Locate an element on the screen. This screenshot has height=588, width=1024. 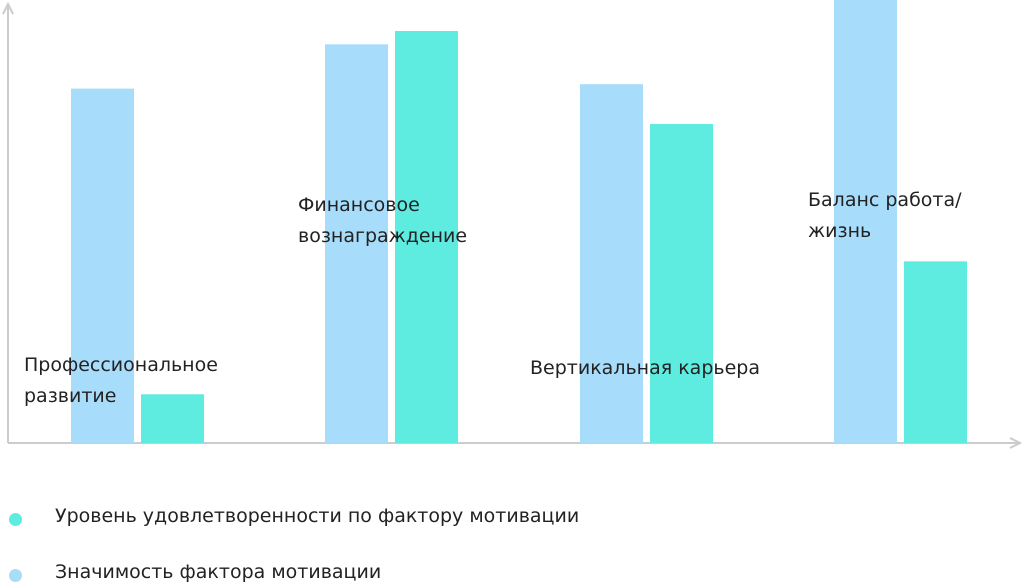
category-label: Баланс работа/жизнь is located at coordinates (885, 215).